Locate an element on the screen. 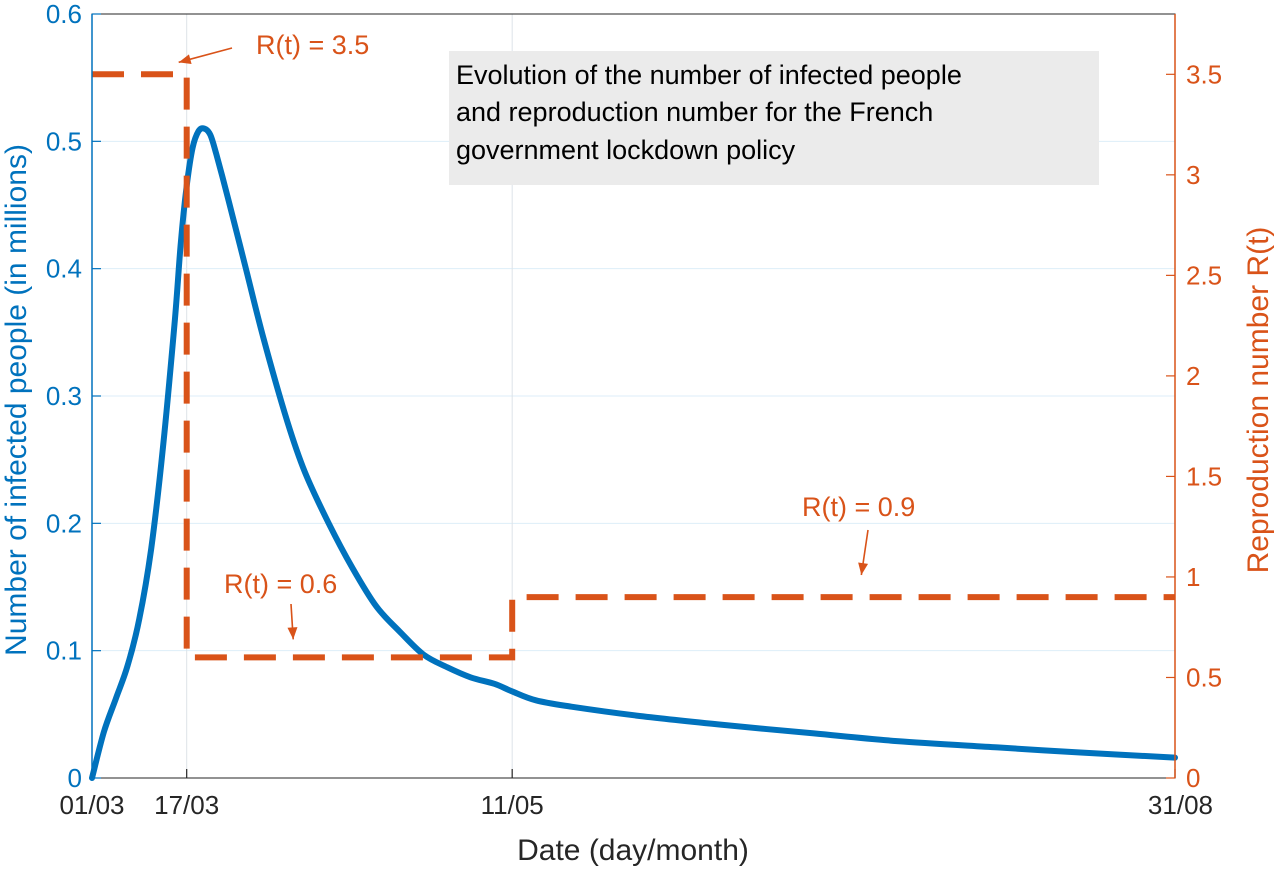  chart-title-line-3: government lockdown policy is located at coordinates (626, 150).